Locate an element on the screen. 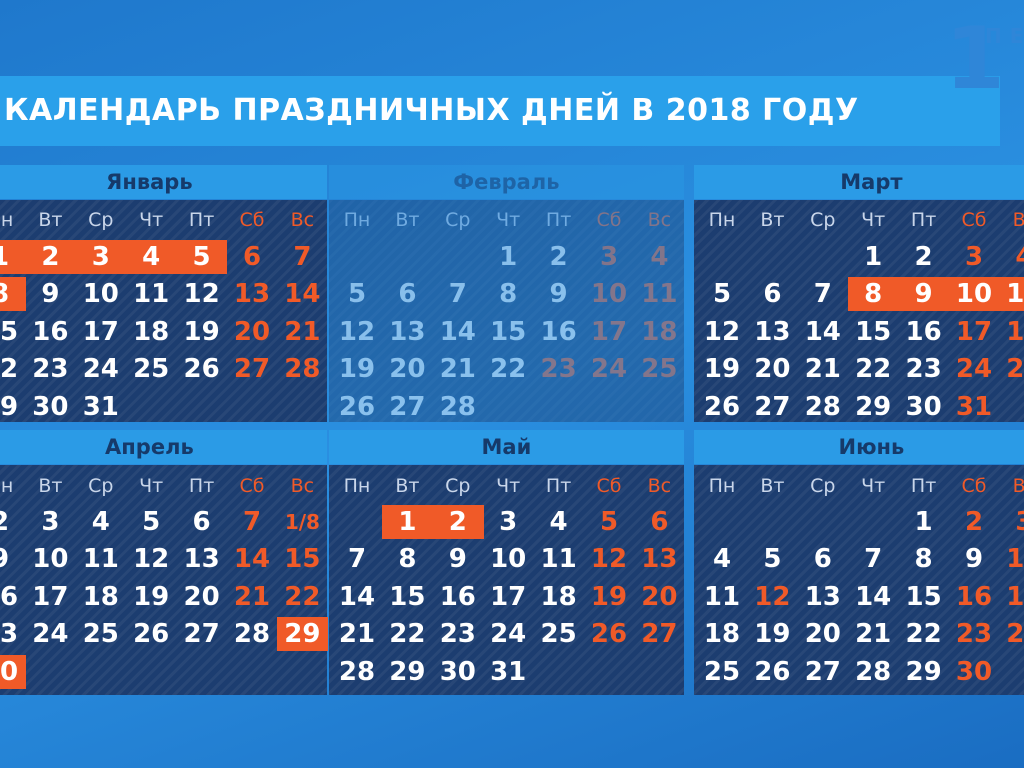 Image resolution: width=1024 pixels, height=768 pixels. logo-digit: 1 is located at coordinates (975, 59).